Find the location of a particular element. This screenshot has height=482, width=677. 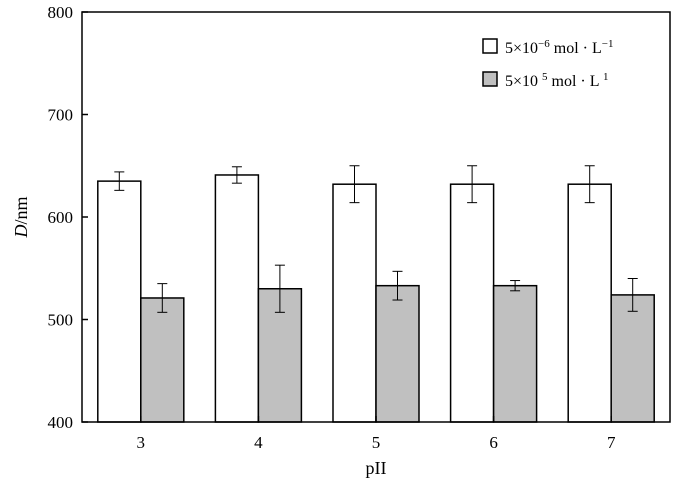

legend: 5×10−6 mol · L−1 5×10 5 mol · L 1 is located at coordinates (547, 64).